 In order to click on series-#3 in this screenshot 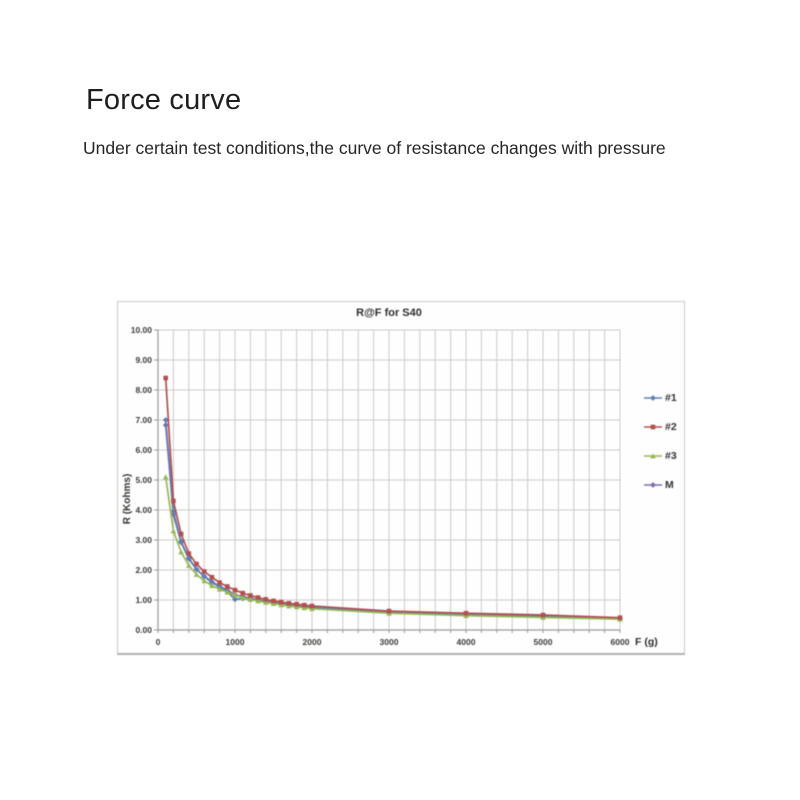, I will do `click(392, 548)`.